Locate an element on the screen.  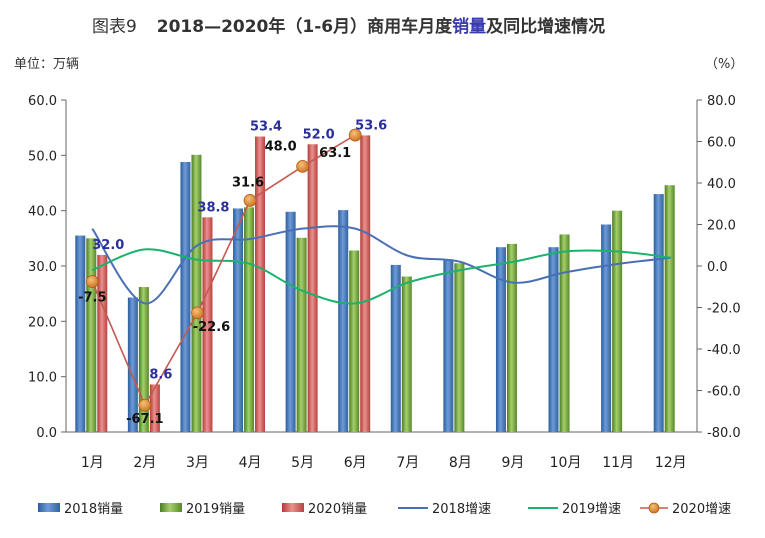
bar-2019销量-12月 is located at coordinates (669, 308).